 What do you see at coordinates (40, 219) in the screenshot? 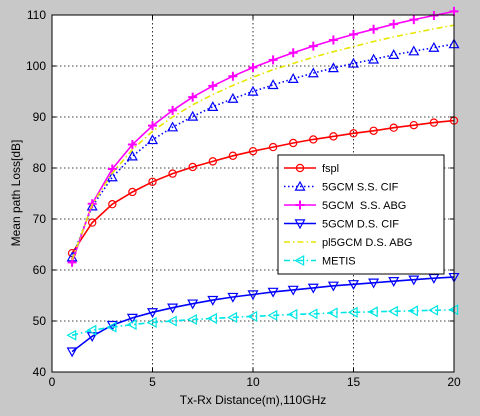
I see `y-tick-label: 70` at bounding box center [40, 219].